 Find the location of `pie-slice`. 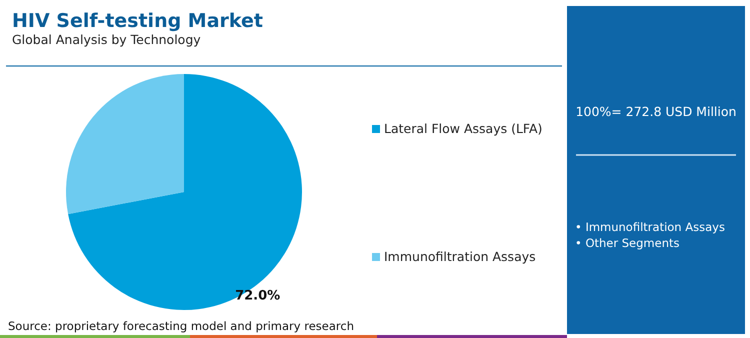

pie-slice is located at coordinates (125, 144).